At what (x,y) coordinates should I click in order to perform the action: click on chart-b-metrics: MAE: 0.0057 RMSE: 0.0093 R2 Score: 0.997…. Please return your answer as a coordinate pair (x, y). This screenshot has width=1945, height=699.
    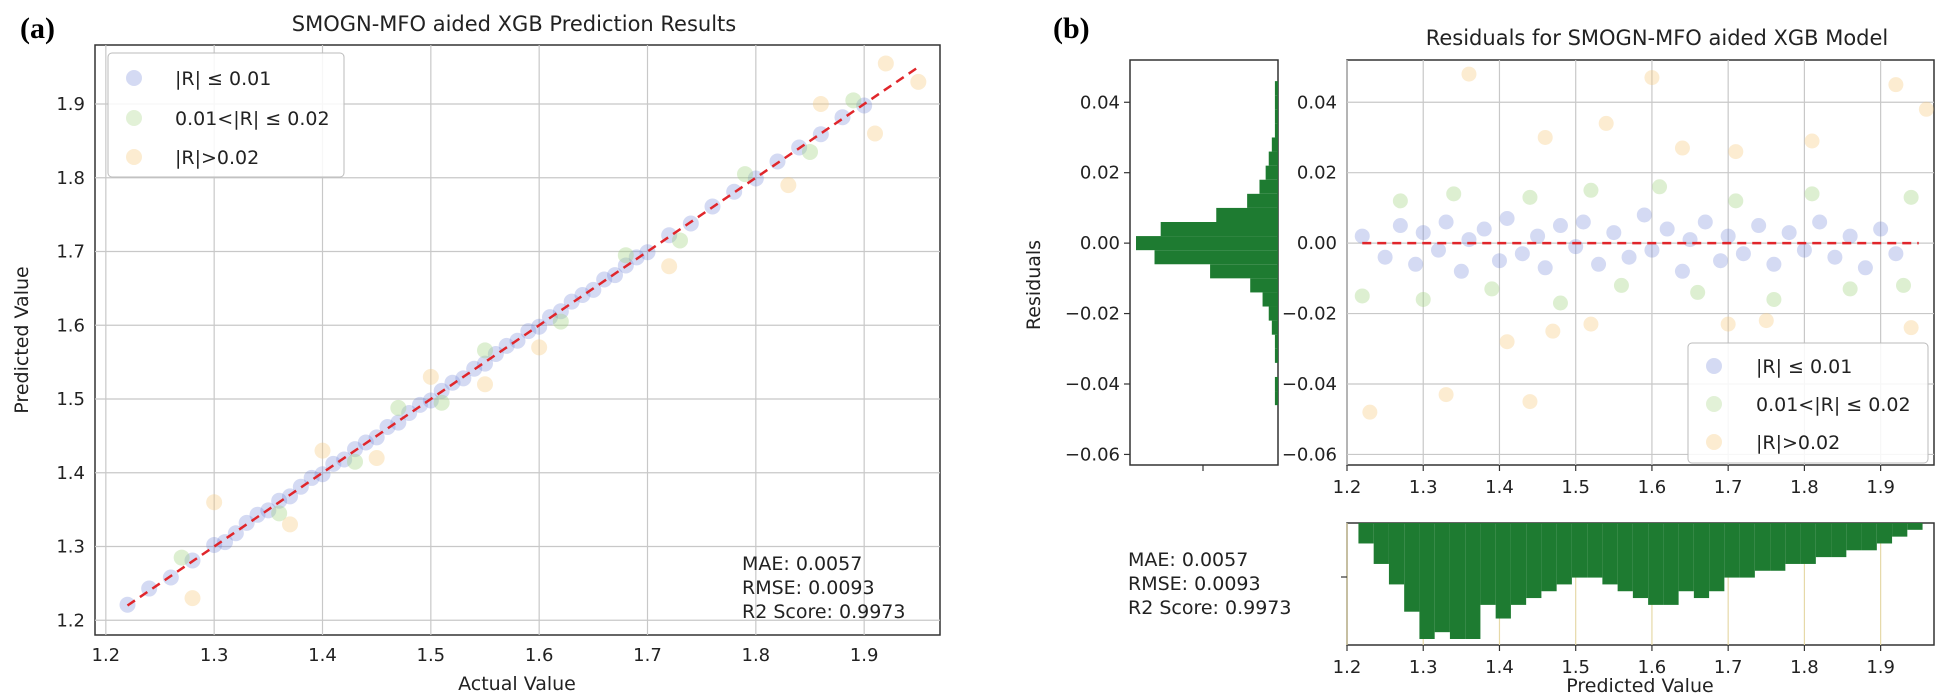
    Looking at the image, I should click on (1209, 584).